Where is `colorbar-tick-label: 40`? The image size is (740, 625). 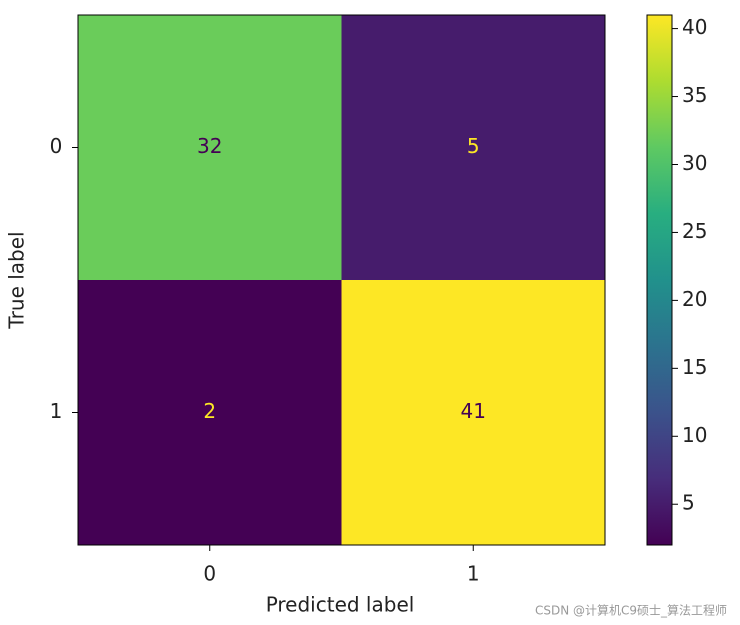
colorbar-tick-label: 40 is located at coordinates (694, 27).